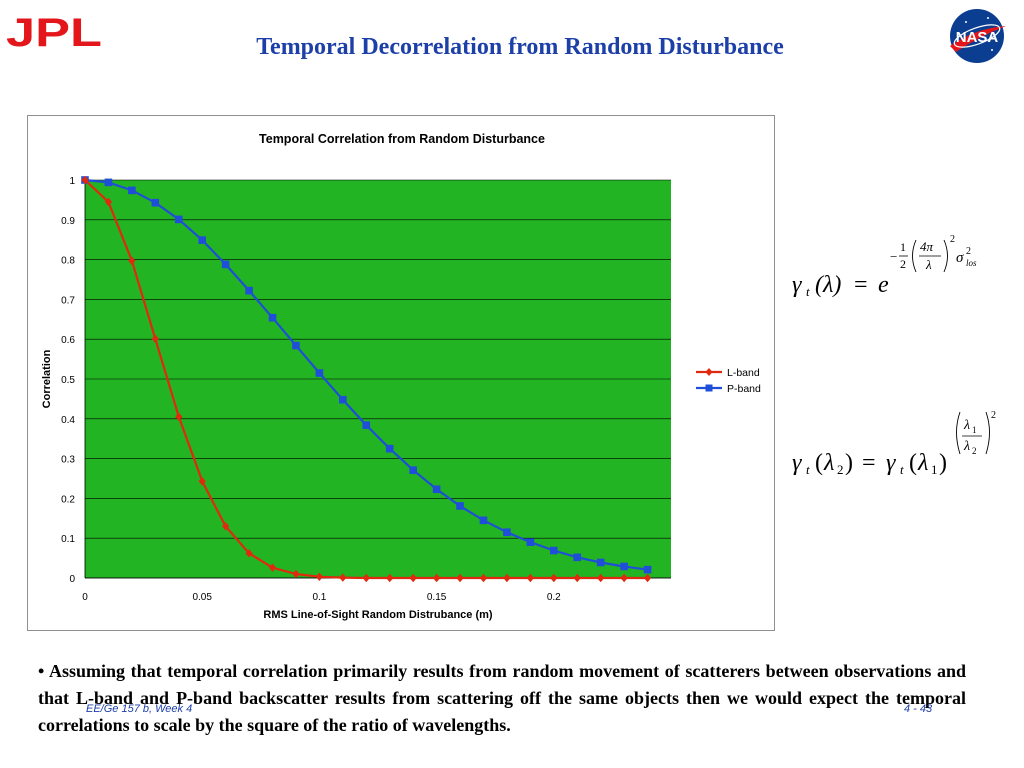 This screenshot has width=1024, height=768. I want to click on eq2-exp-num: λ, so click(966, 425).